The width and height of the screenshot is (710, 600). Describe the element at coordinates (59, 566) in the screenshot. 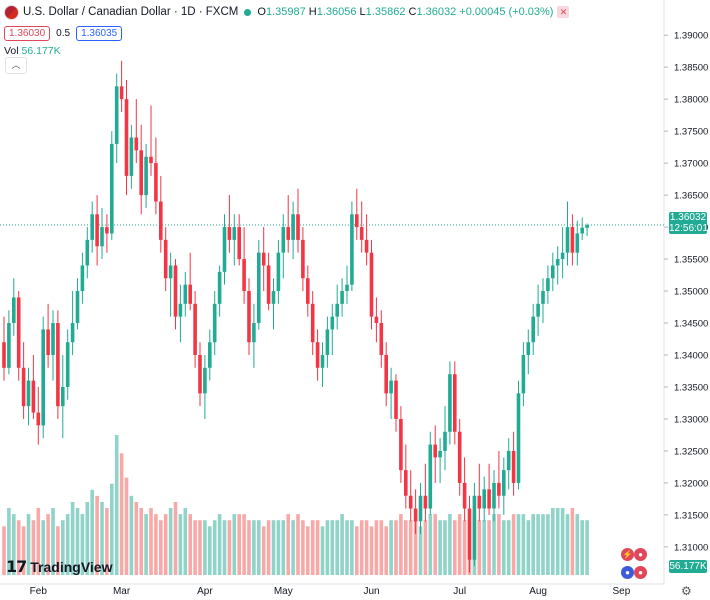

I see `tradingview-logo: 17 TradingView` at that location.